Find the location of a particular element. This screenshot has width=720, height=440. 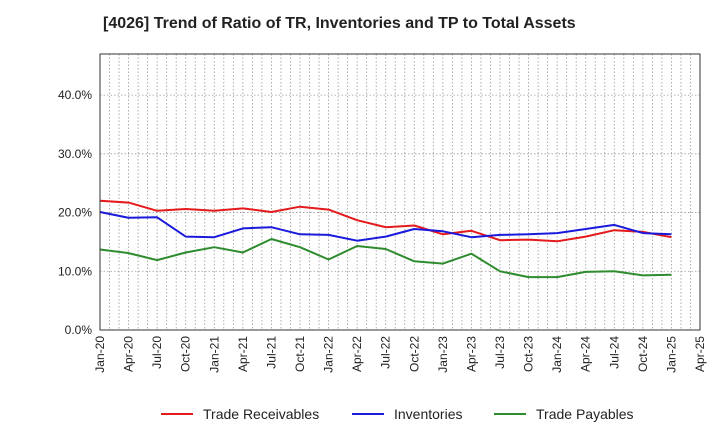

x-tick-label: Apr-21 is located at coordinates (243, 354).